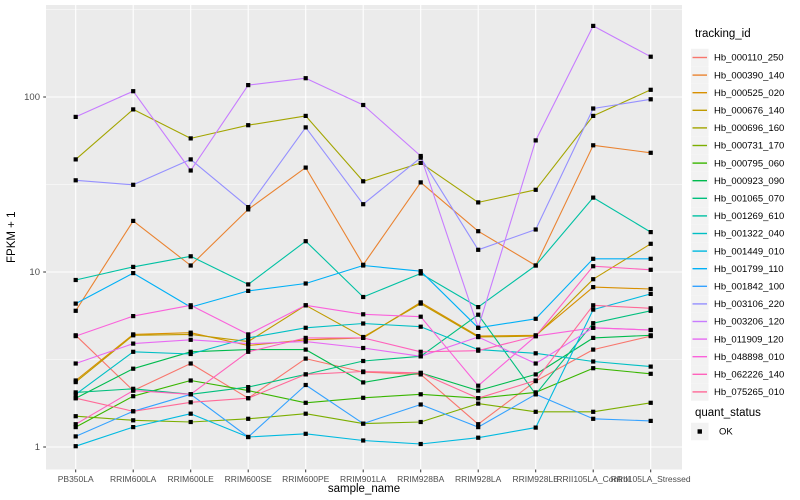 The image size is (800, 500). Describe the element at coordinates (749, 75) in the screenshot. I see `legend-label-tracking-id: Hb_000390_140` at that location.